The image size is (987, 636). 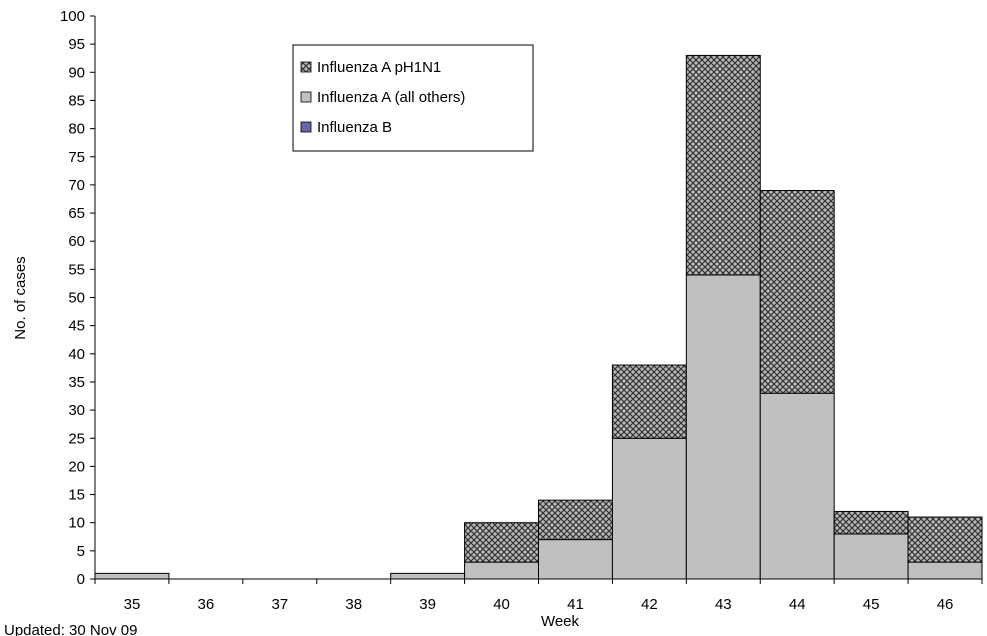 What do you see at coordinates (81, 579) in the screenshot?
I see `y-tick-label-0: 0` at bounding box center [81, 579].